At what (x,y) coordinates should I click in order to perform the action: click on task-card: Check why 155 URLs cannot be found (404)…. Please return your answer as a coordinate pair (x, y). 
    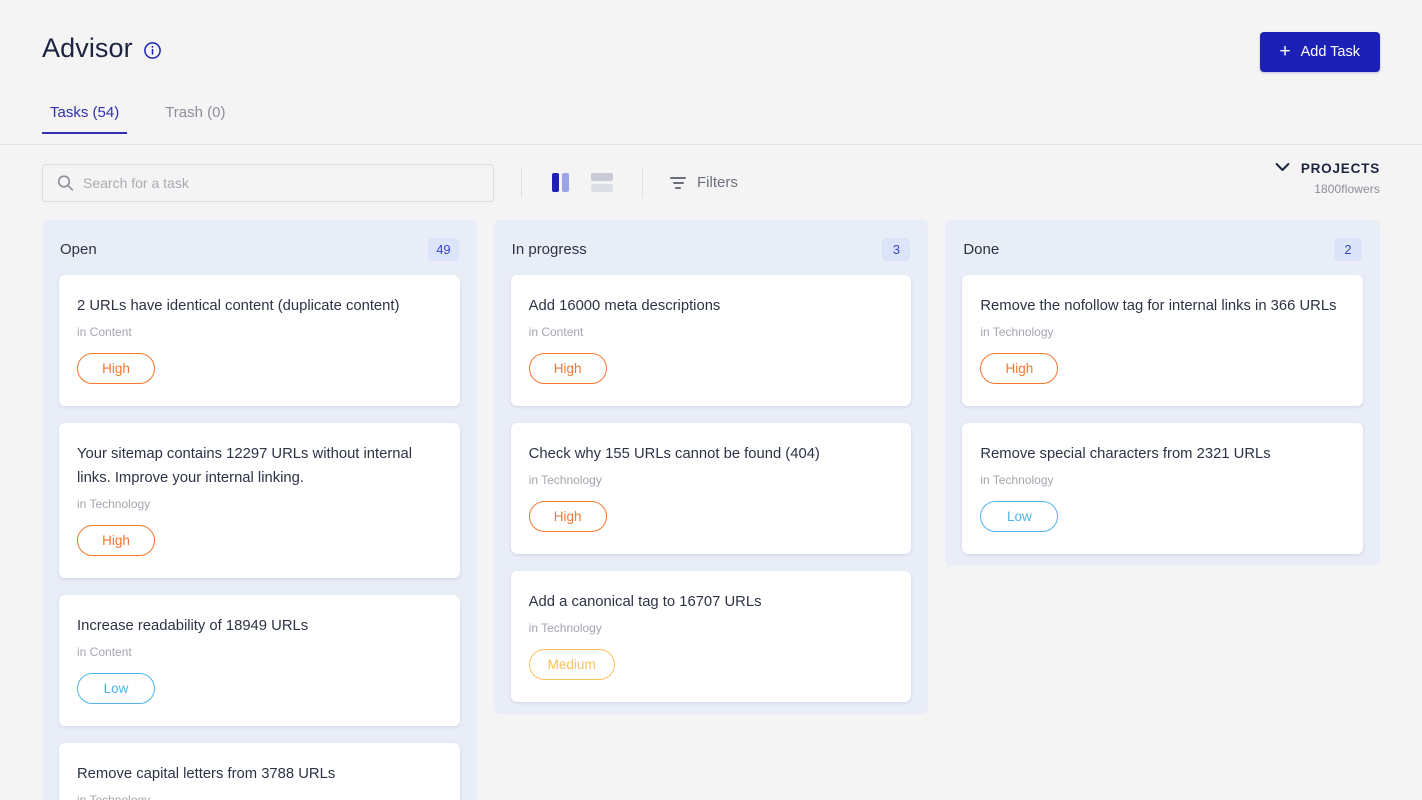
    Looking at the image, I should click on (711, 488).